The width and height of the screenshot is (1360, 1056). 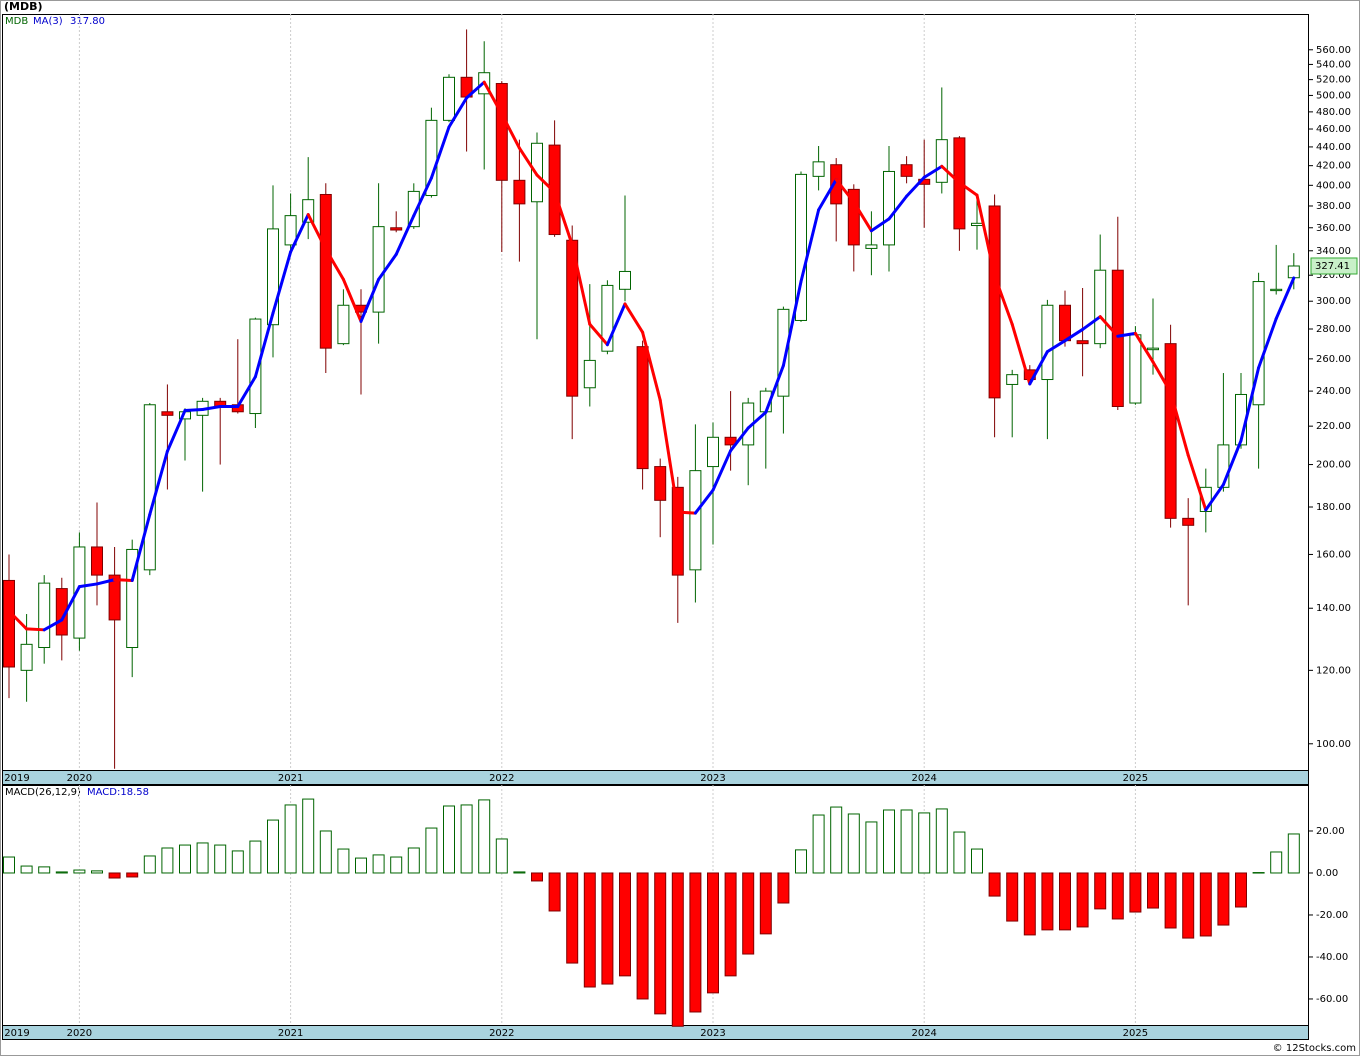 What do you see at coordinates (1333, 64) in the screenshot?
I see `y-tick-label: 540.00` at bounding box center [1333, 64].